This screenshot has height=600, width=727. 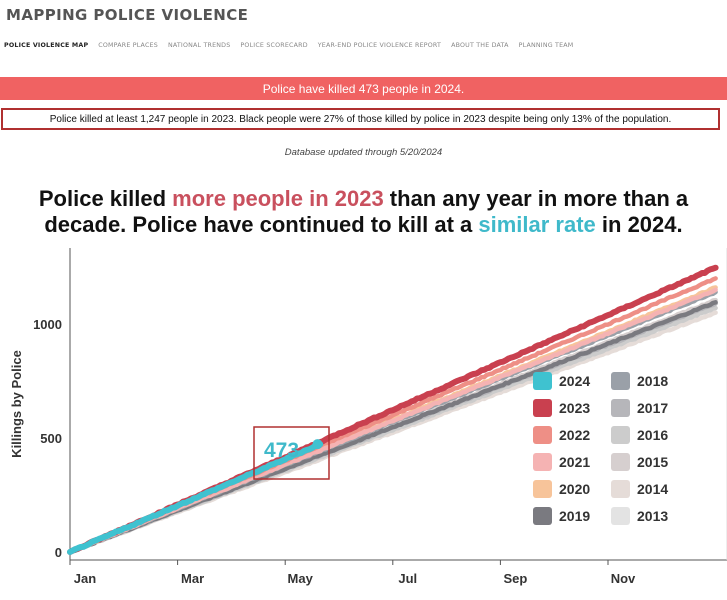 I want to click on y-tick-label: 0, so click(x=58, y=552).